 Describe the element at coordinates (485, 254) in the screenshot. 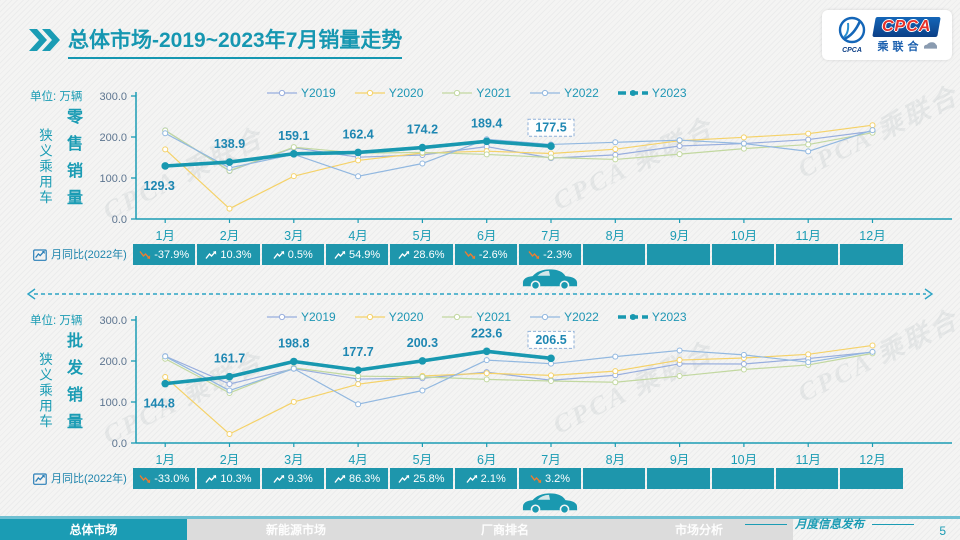

I see `yoy-cell: -2.6%` at that location.